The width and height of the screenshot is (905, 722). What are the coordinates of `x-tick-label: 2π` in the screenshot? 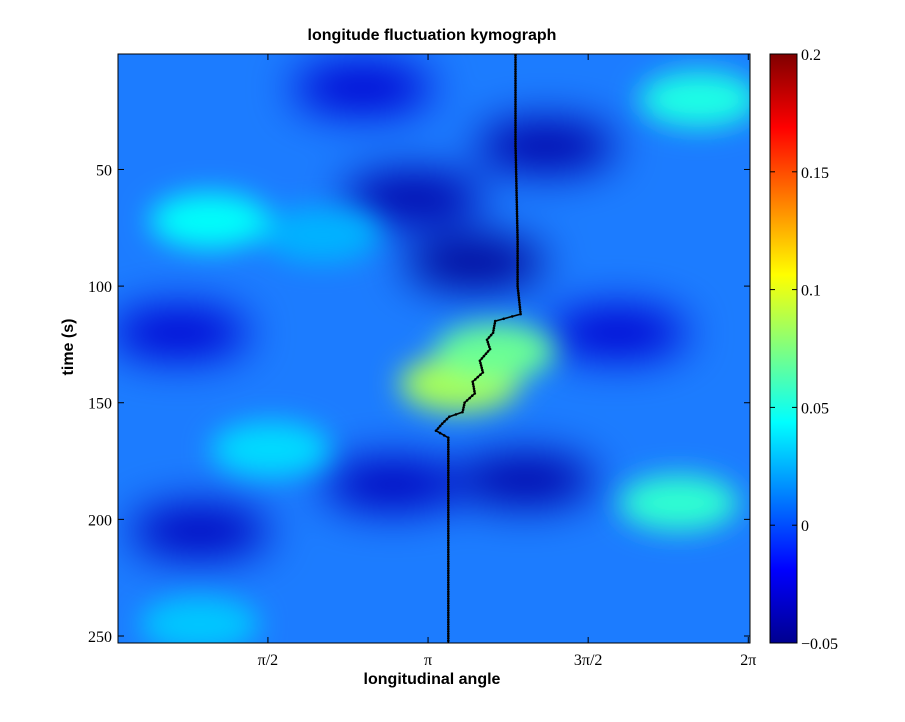 It's located at (748, 660).